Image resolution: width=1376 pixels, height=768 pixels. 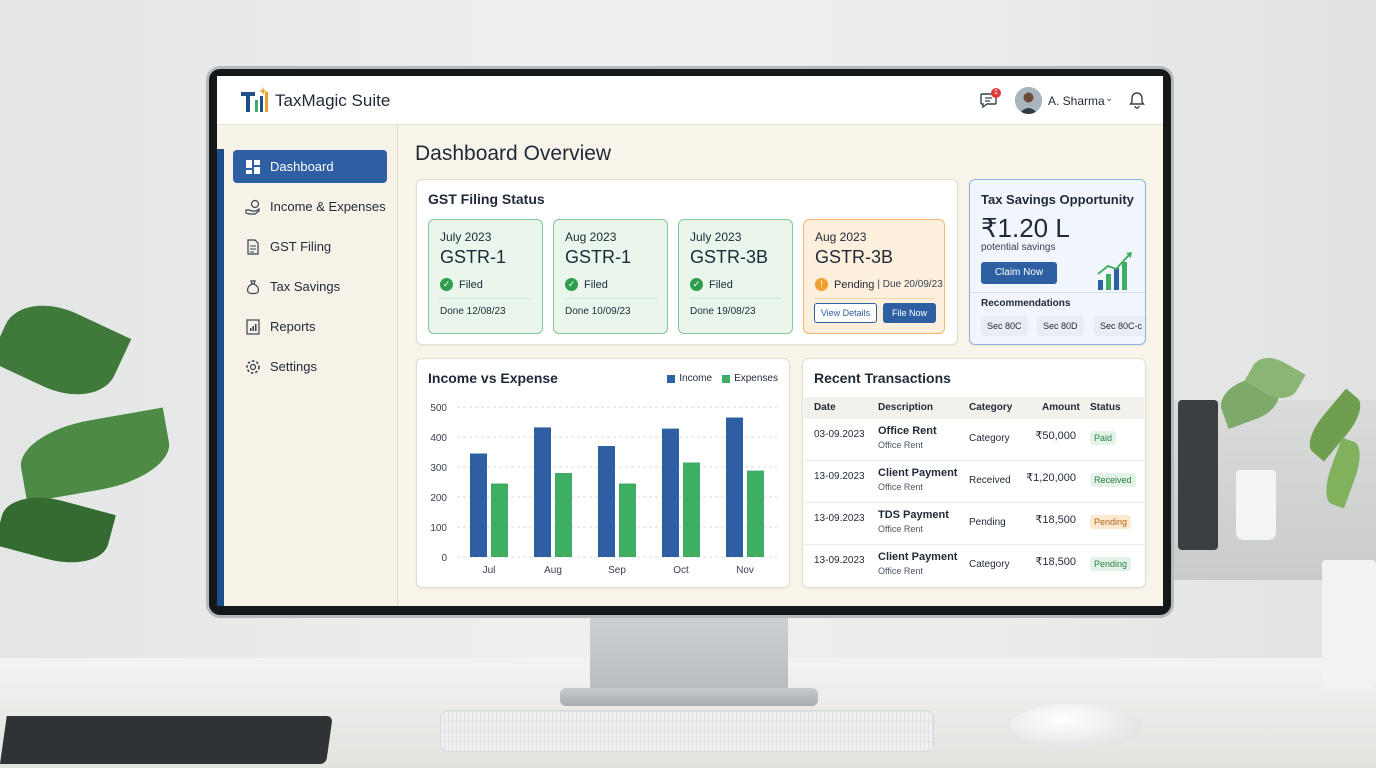 What do you see at coordinates (293, 366) in the screenshot?
I see `sidebar-item-label: Settings` at bounding box center [293, 366].